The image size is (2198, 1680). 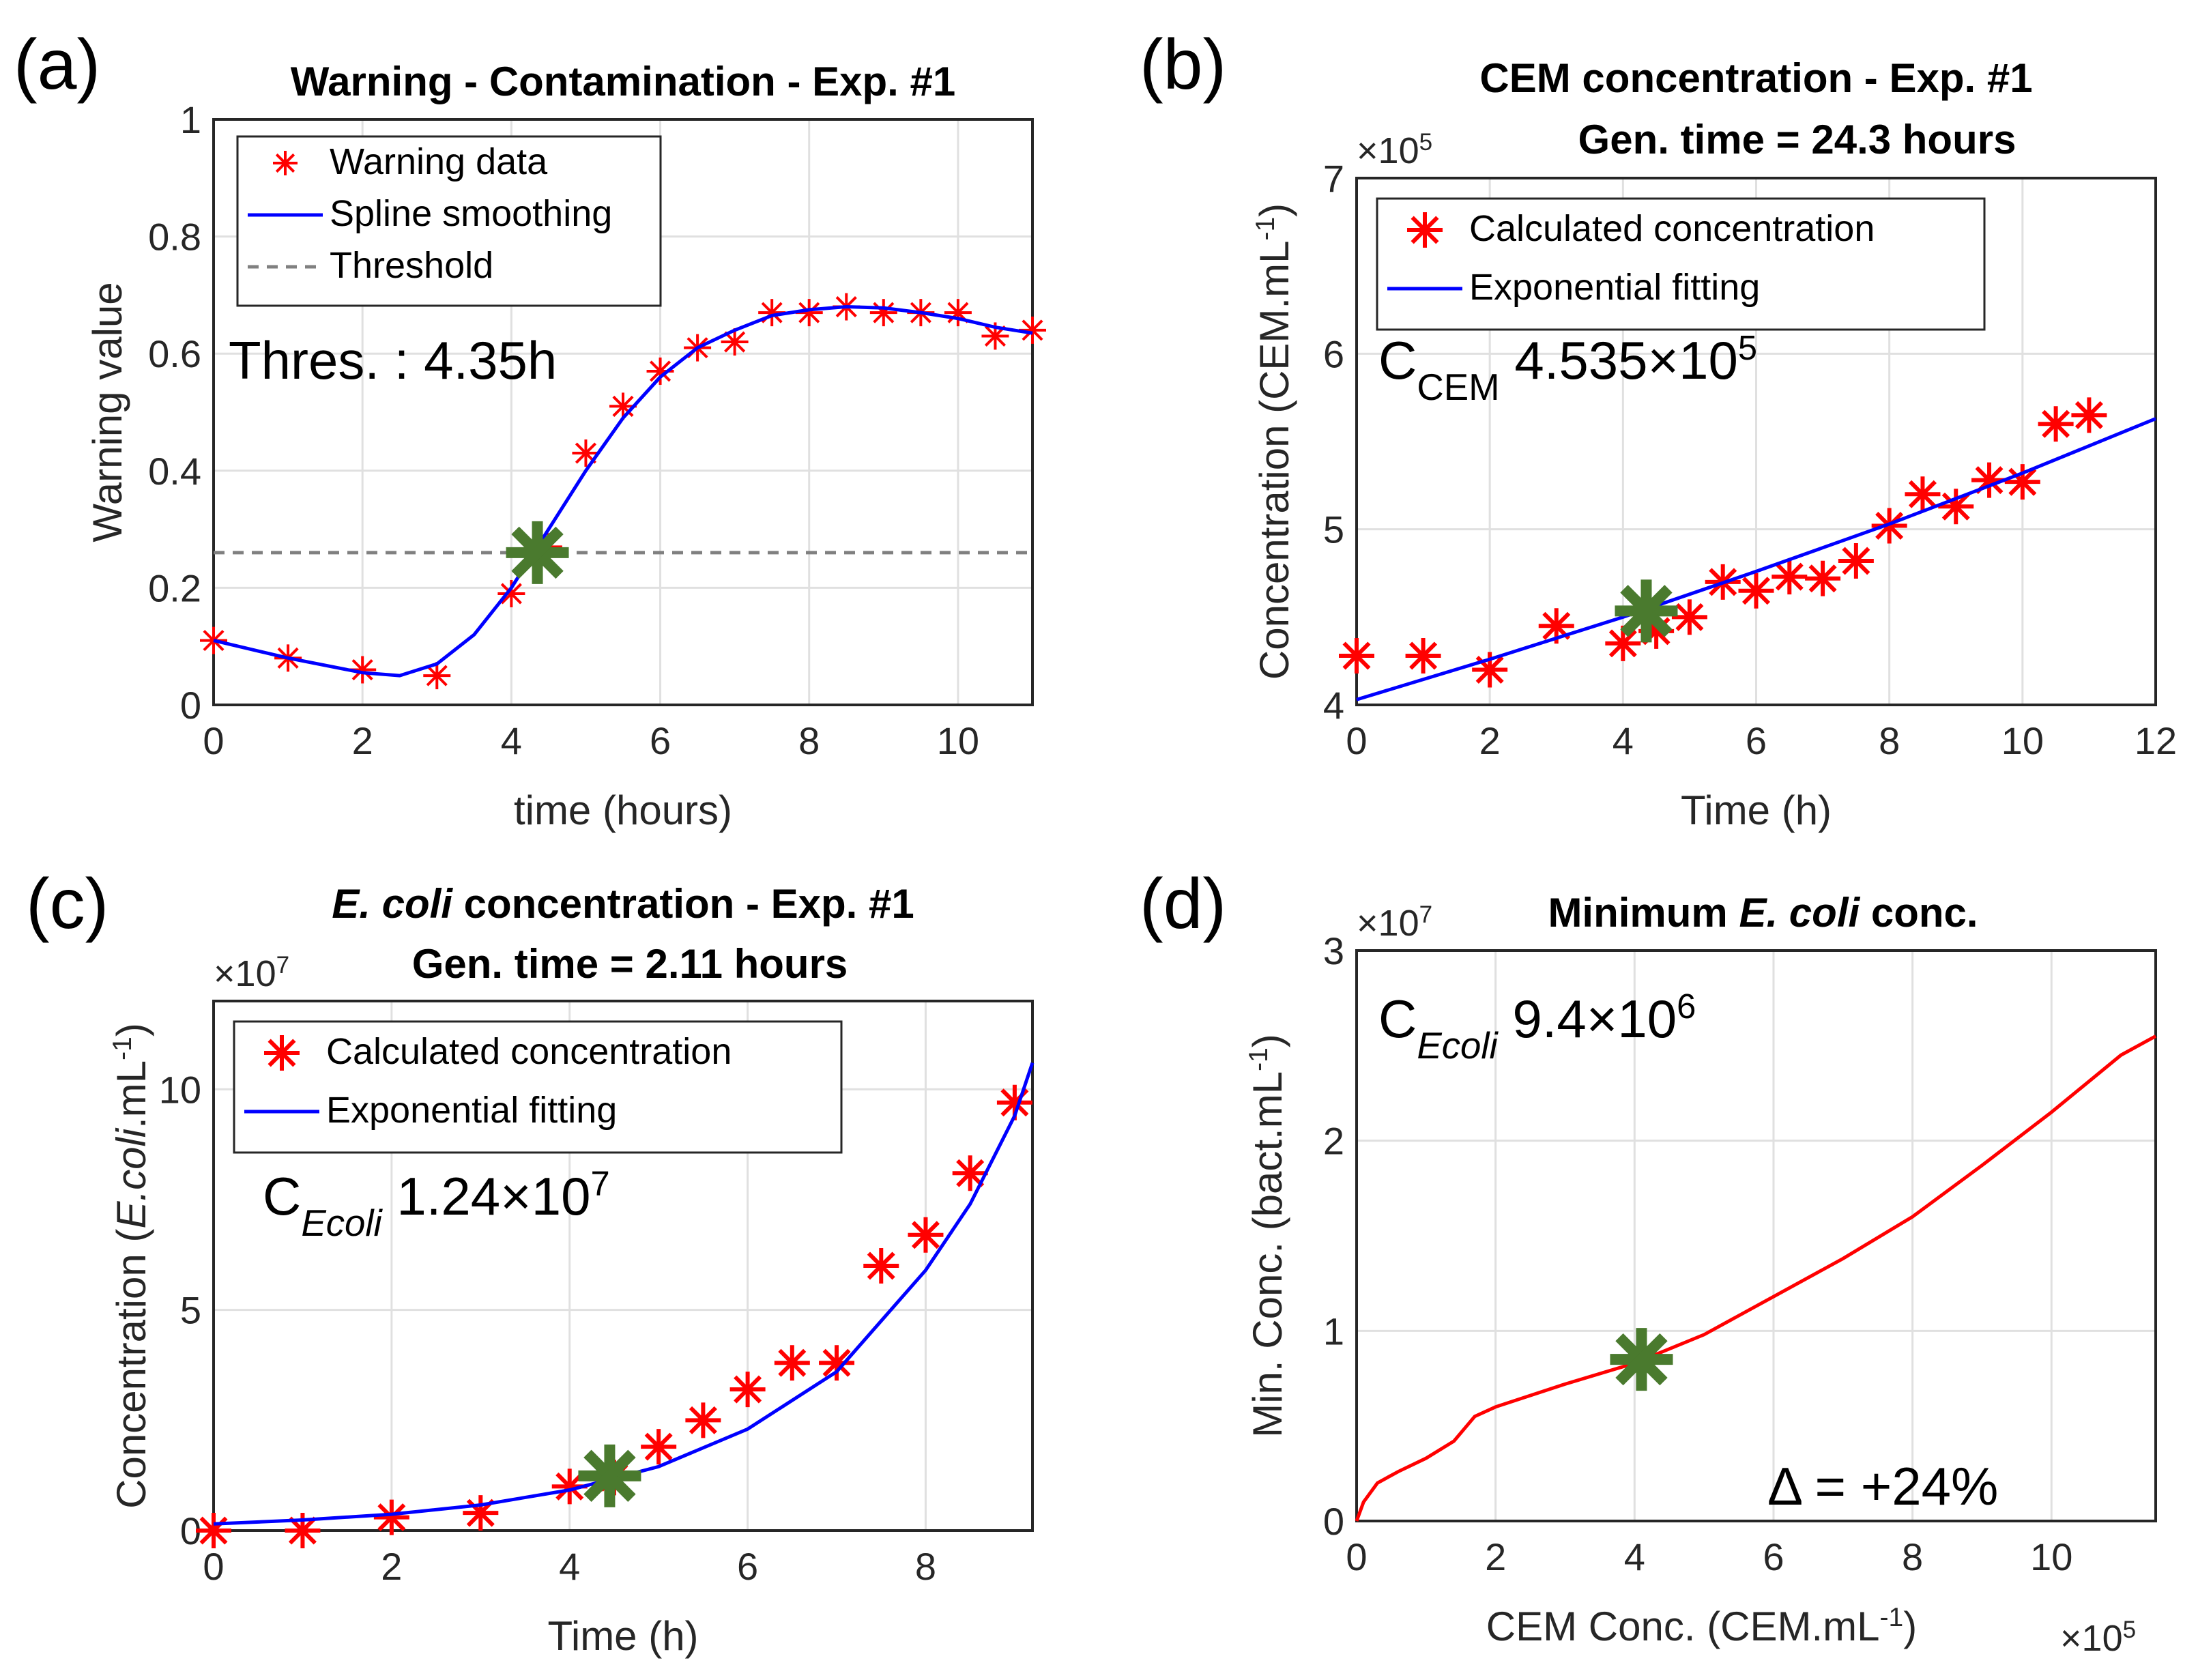 I want to click on y-tick-label: 0.8, so click(x=174, y=238).